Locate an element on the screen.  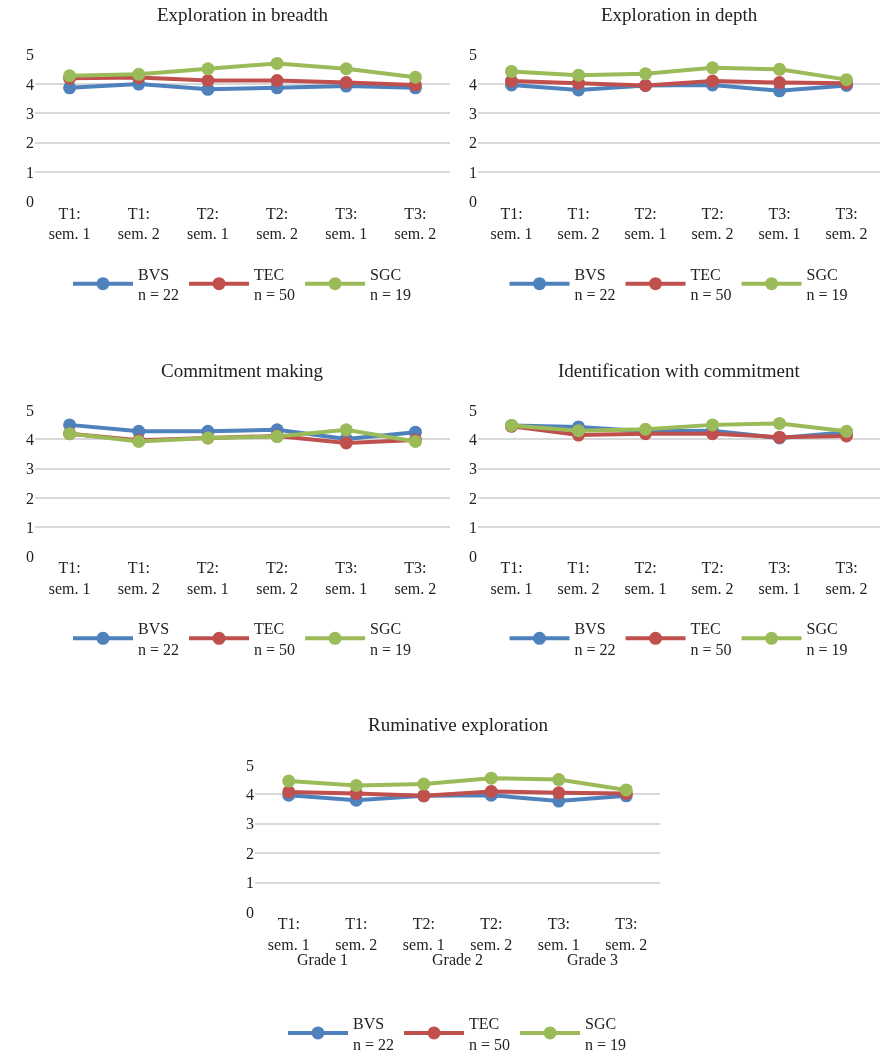
chart-title: Commitment making is located at coordinates (242, 370).